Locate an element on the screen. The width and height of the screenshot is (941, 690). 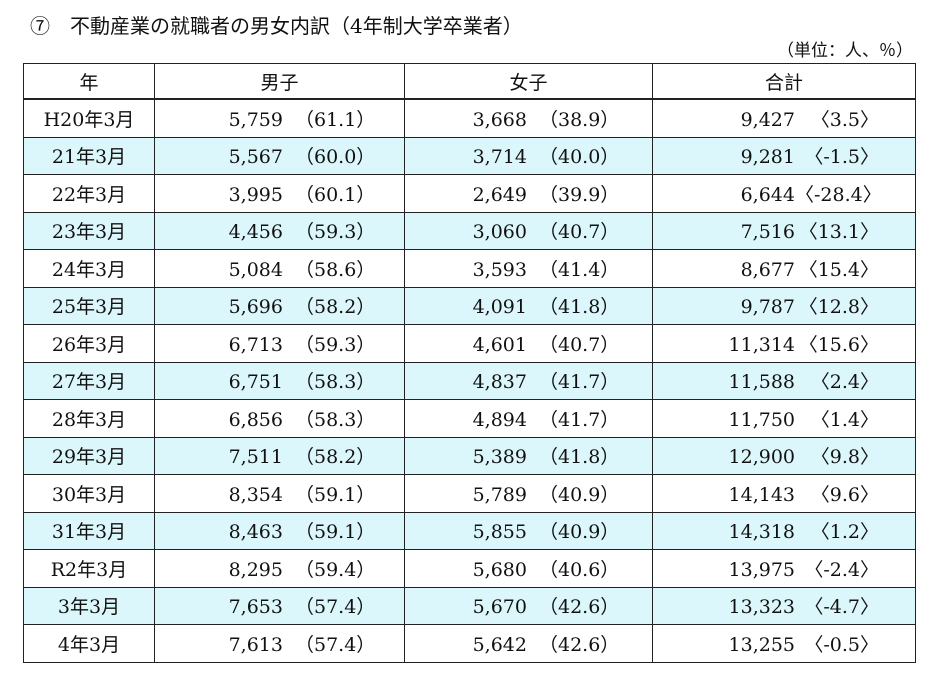
table-row: 21年3月 5,567 （60.0） 3,714 （40.0） 9,281 〈-1.5〉 is located at coordinates (469, 155).